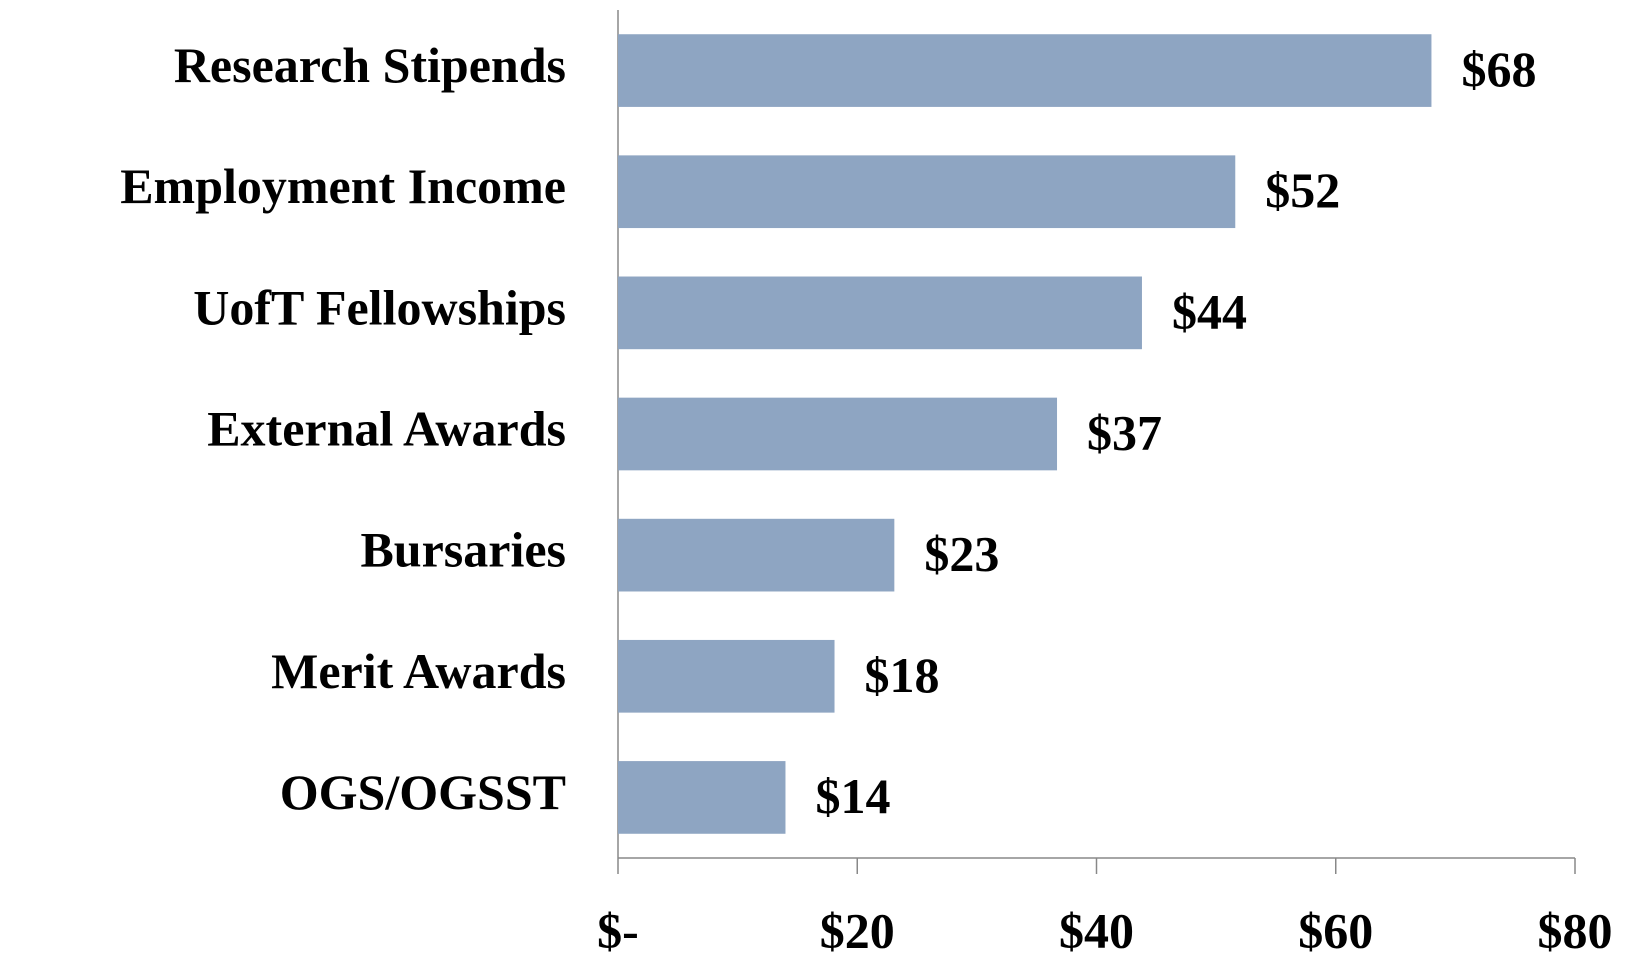 This screenshot has width=1637, height=960. Describe the element at coordinates (618, 930) in the screenshot. I see `x-tick-label: $-` at that location.